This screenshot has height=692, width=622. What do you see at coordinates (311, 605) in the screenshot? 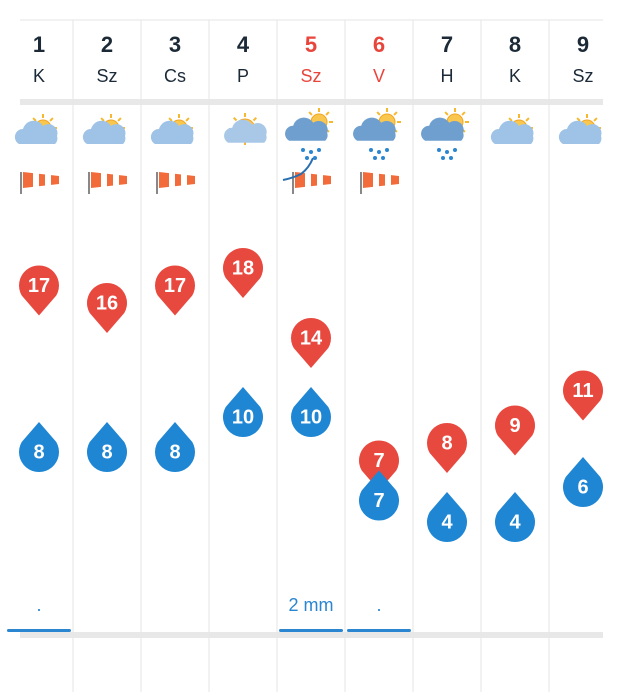
I see `precipitation: 2 mm` at bounding box center [311, 605].